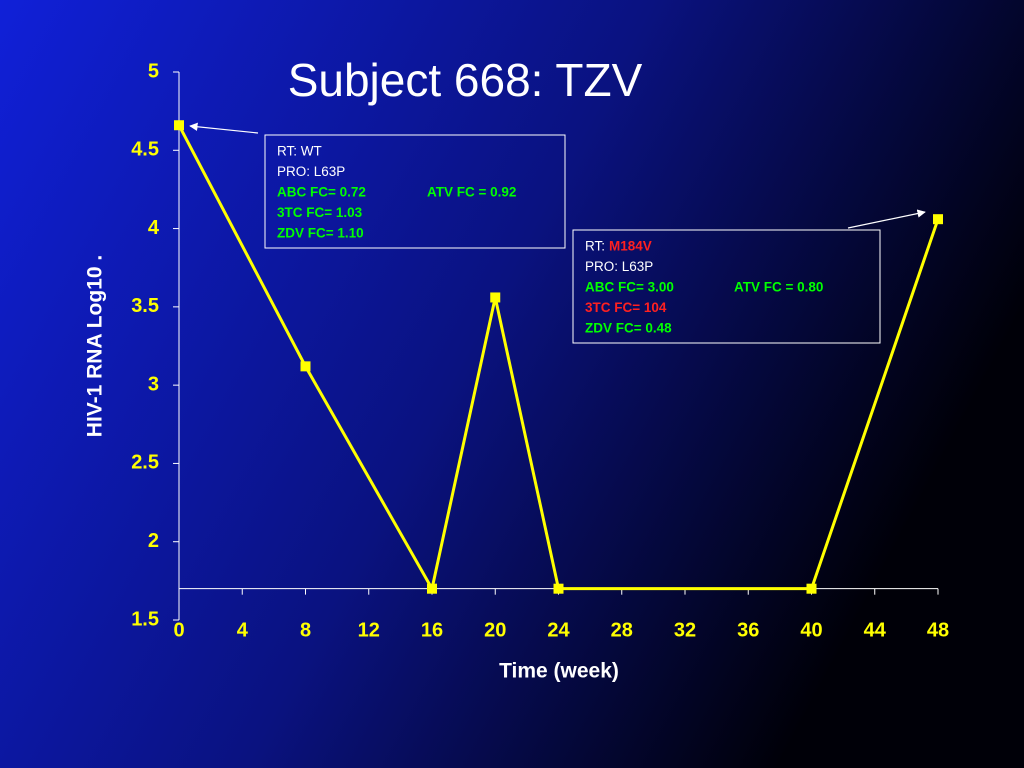 This screenshot has width=1024, height=768. I want to click on annotation-text: ZDV FC= 1.10, so click(320, 233).